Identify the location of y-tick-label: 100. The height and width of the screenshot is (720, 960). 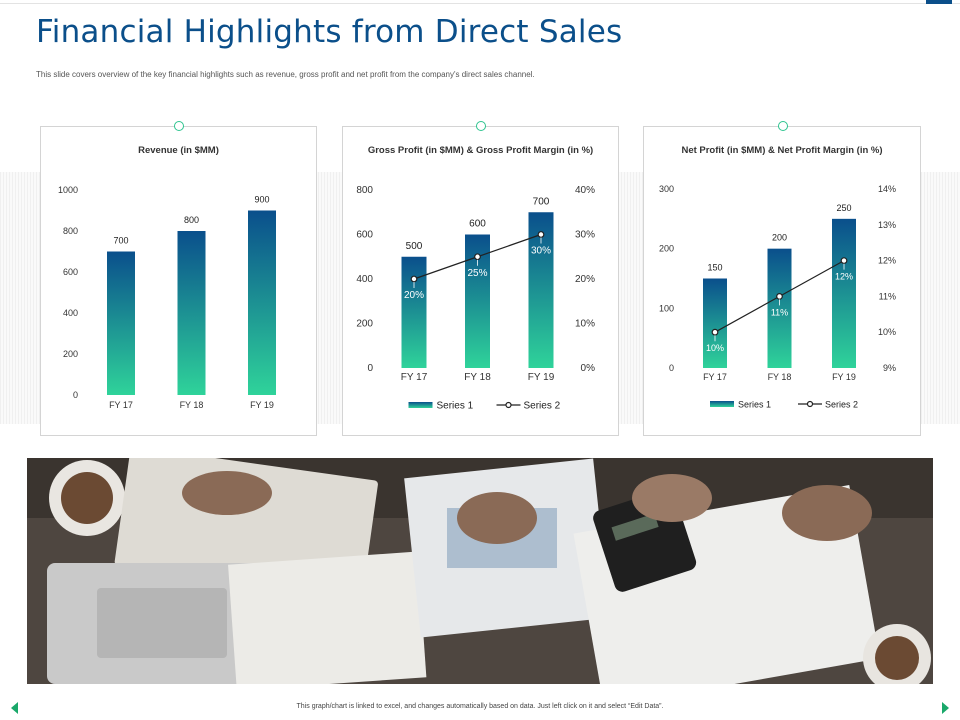
(666, 308).